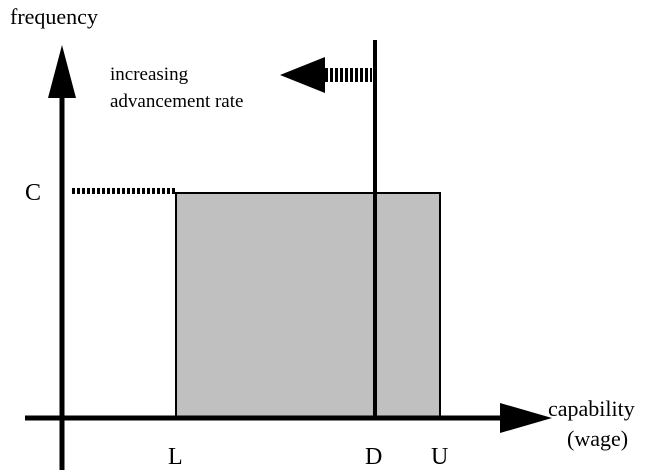  I want to click on annotation-line: increasing, so click(149, 74).